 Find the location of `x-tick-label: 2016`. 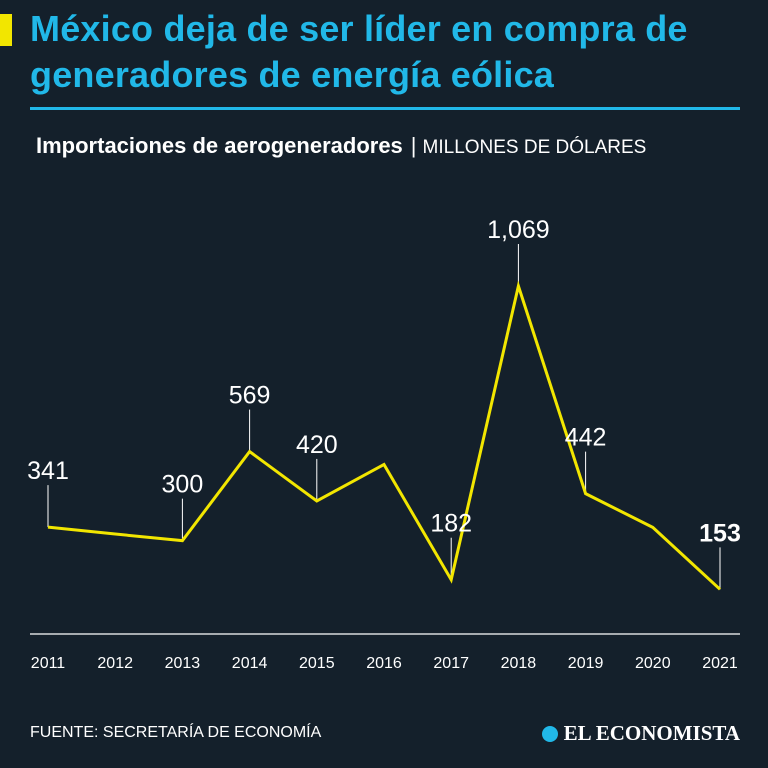

x-tick-label: 2016 is located at coordinates (384, 663).